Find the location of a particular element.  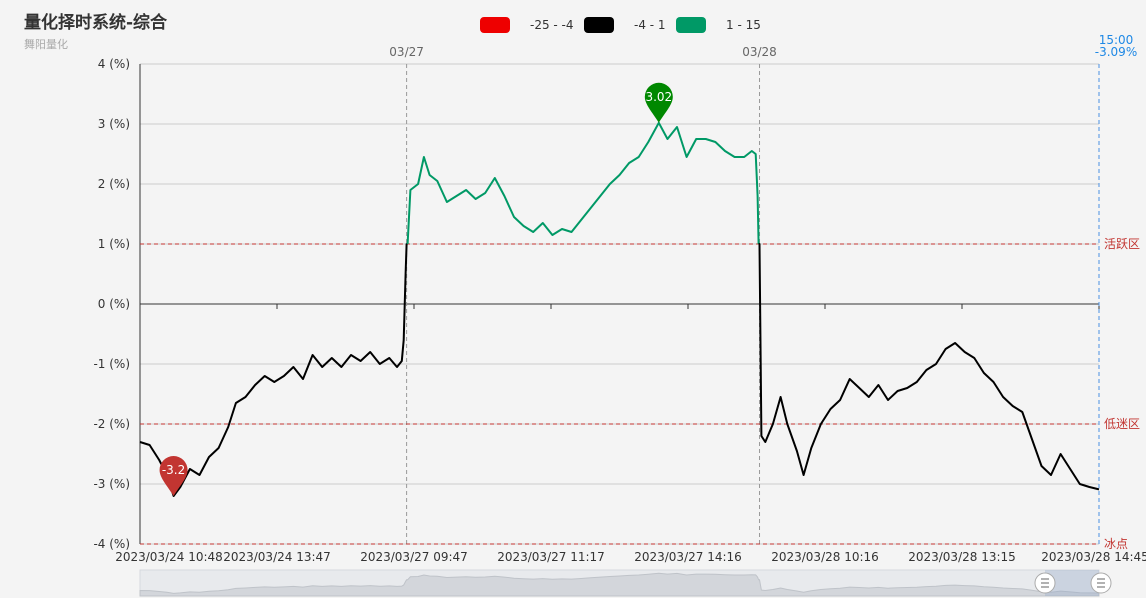

y-tick-label: 3 (%) is located at coordinates (114, 124).